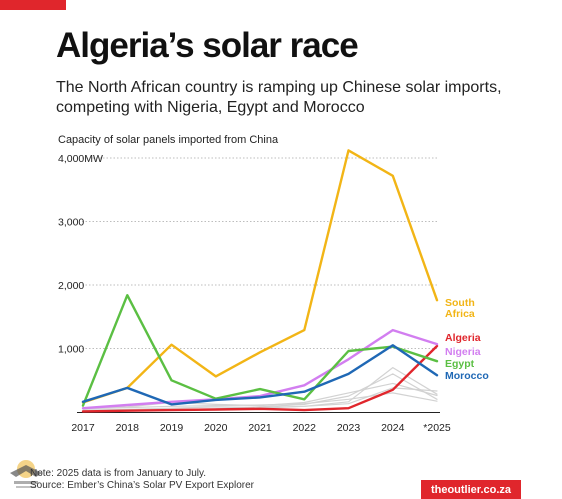  Describe the element at coordinates (467, 376) in the screenshot. I see `series-label-morocco: Morocco` at that location.